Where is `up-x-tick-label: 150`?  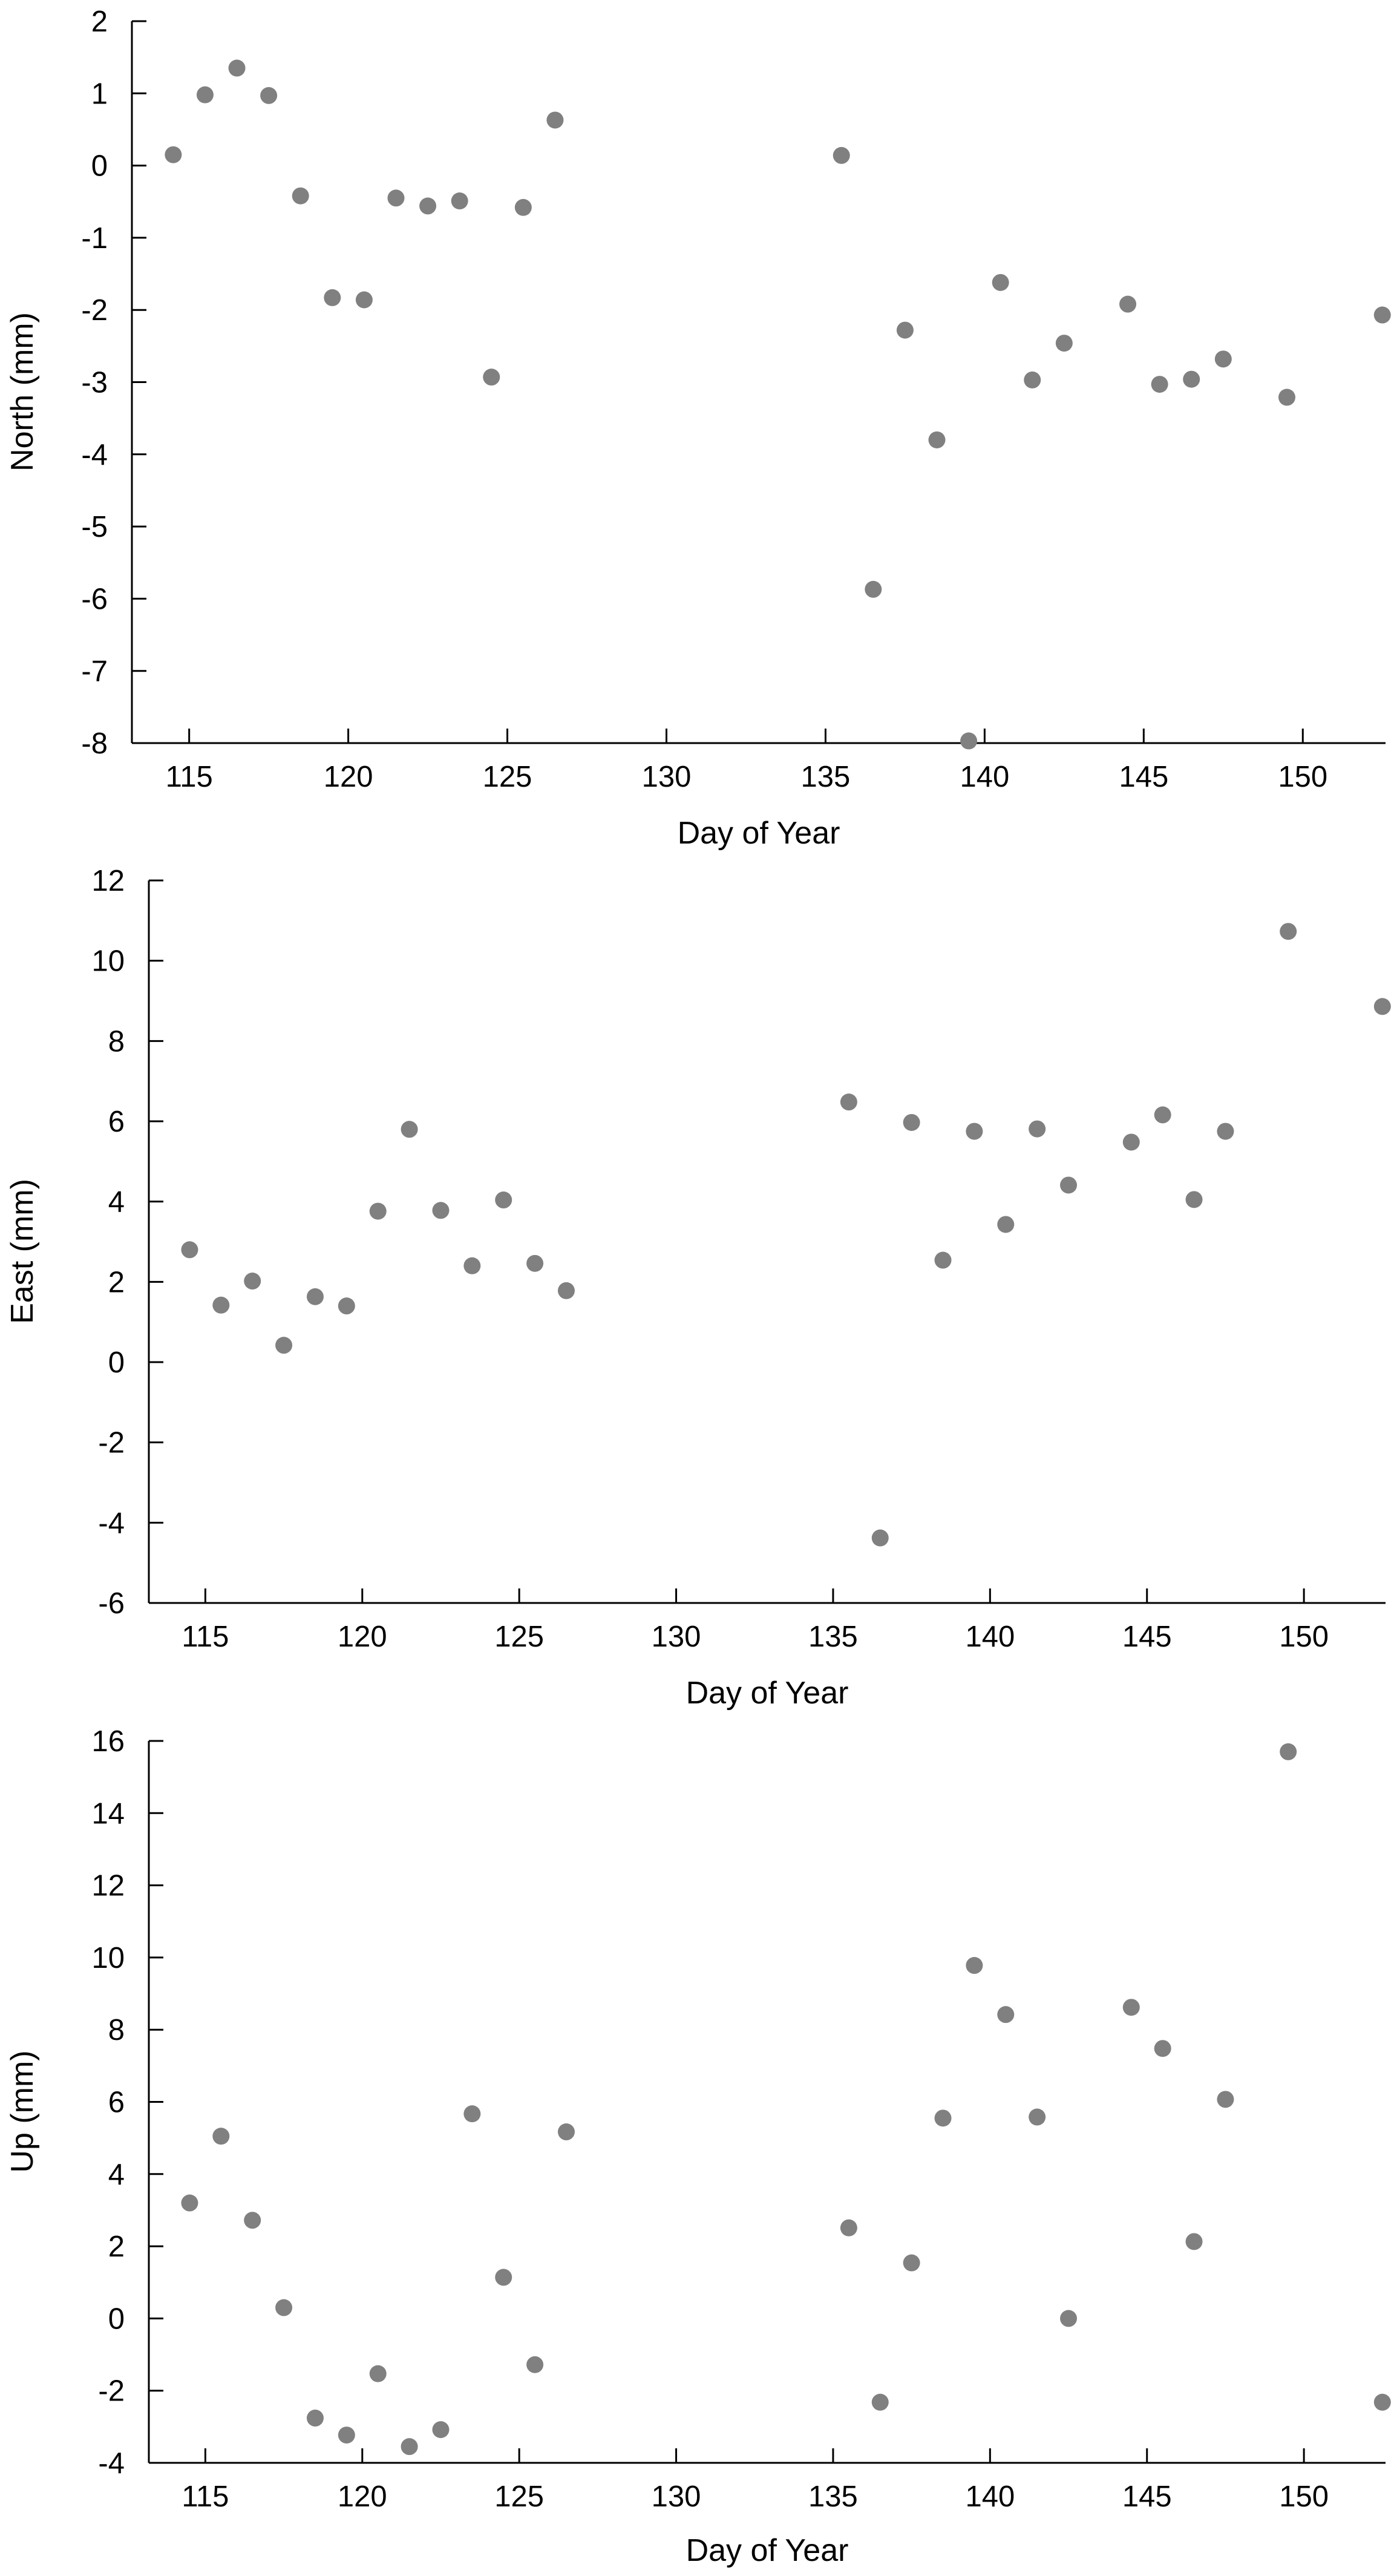 up-x-tick-label: 150 is located at coordinates (1304, 2496).